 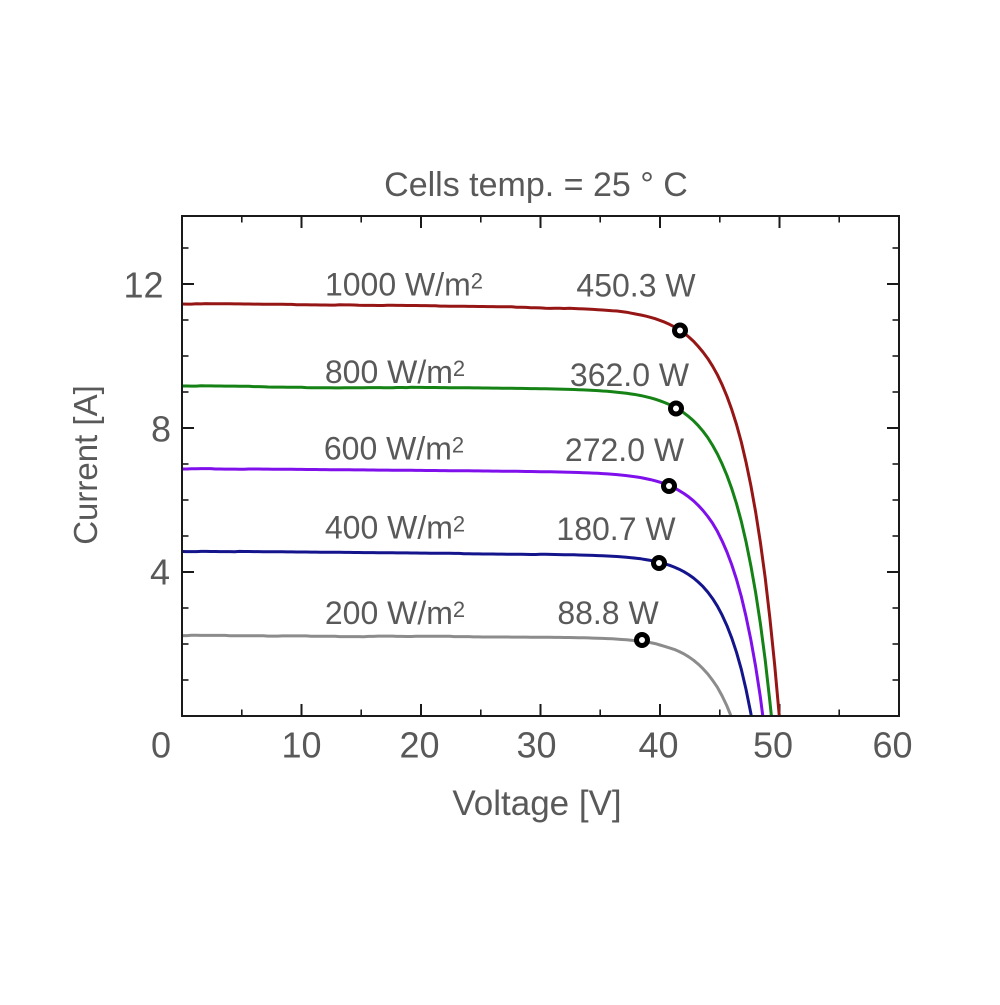 What do you see at coordinates (630, 375) in the screenshot?
I see `svg-text: 362.0 W` at bounding box center [630, 375].